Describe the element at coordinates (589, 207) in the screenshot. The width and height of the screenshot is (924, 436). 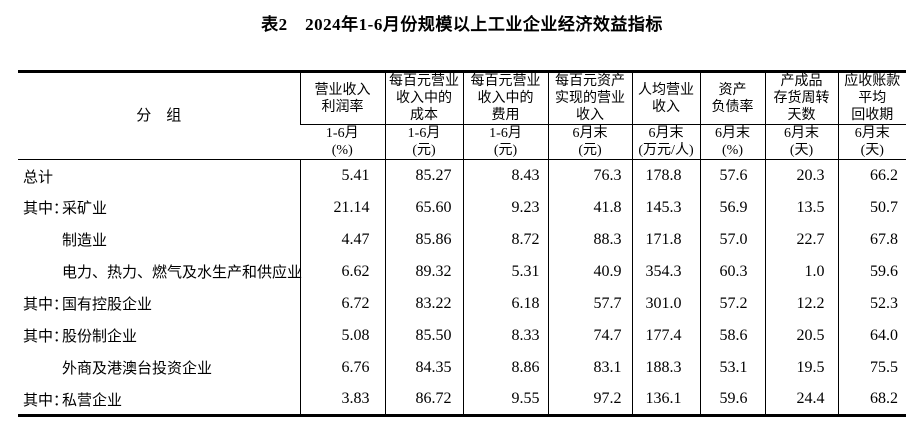
I see `value-cell: 41.8` at that location.